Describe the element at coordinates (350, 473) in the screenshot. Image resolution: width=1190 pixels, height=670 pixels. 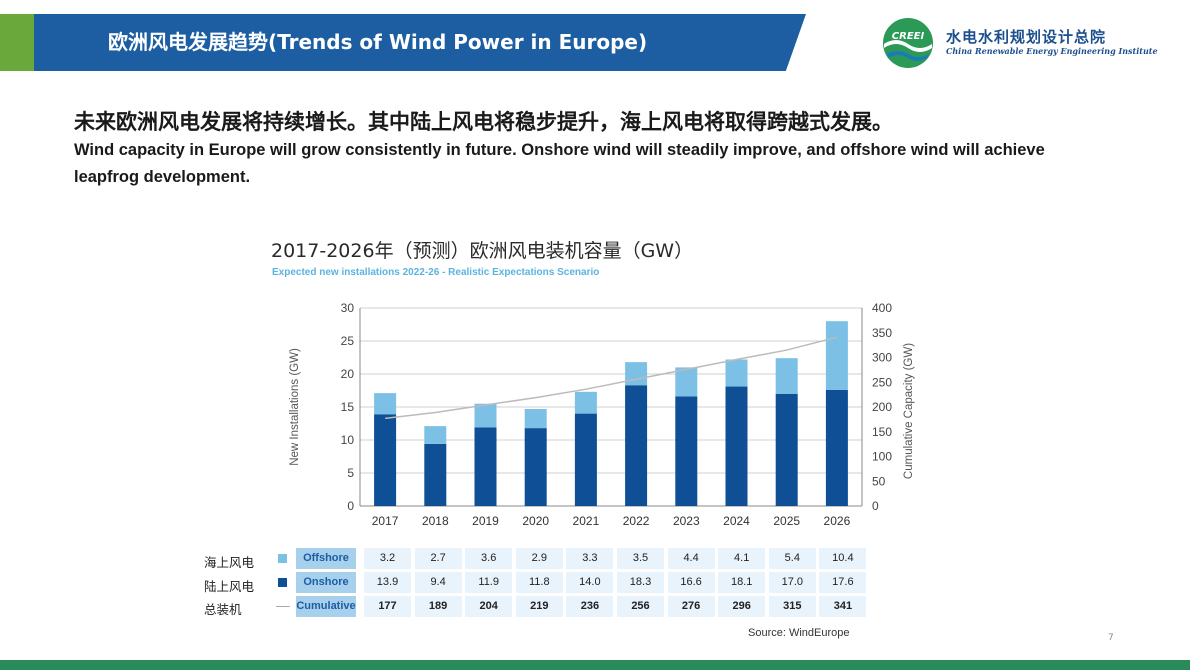
I see `y-tick-label: 5` at that location.